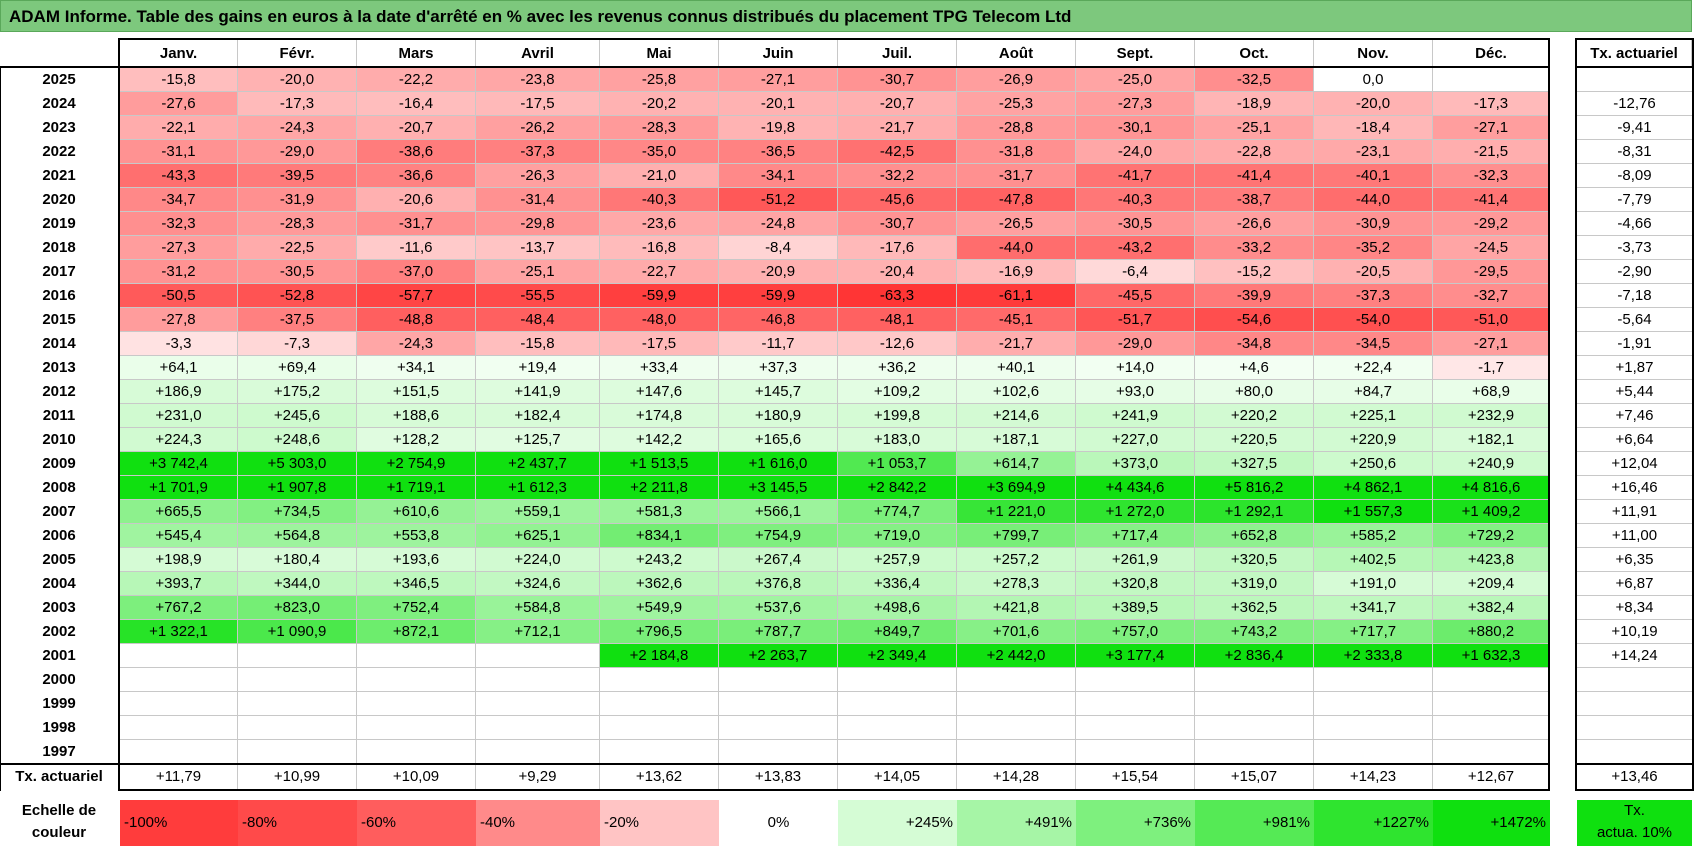 This screenshot has width=1696, height=848. I want to click on table-cell: -17,6, so click(897, 248).